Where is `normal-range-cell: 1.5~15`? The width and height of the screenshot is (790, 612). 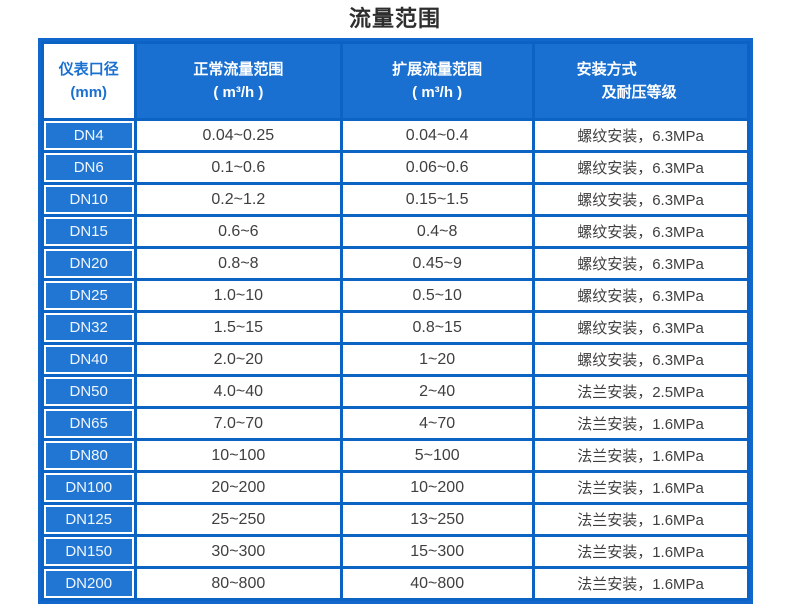 normal-range-cell: 1.5~15 is located at coordinates (238, 327).